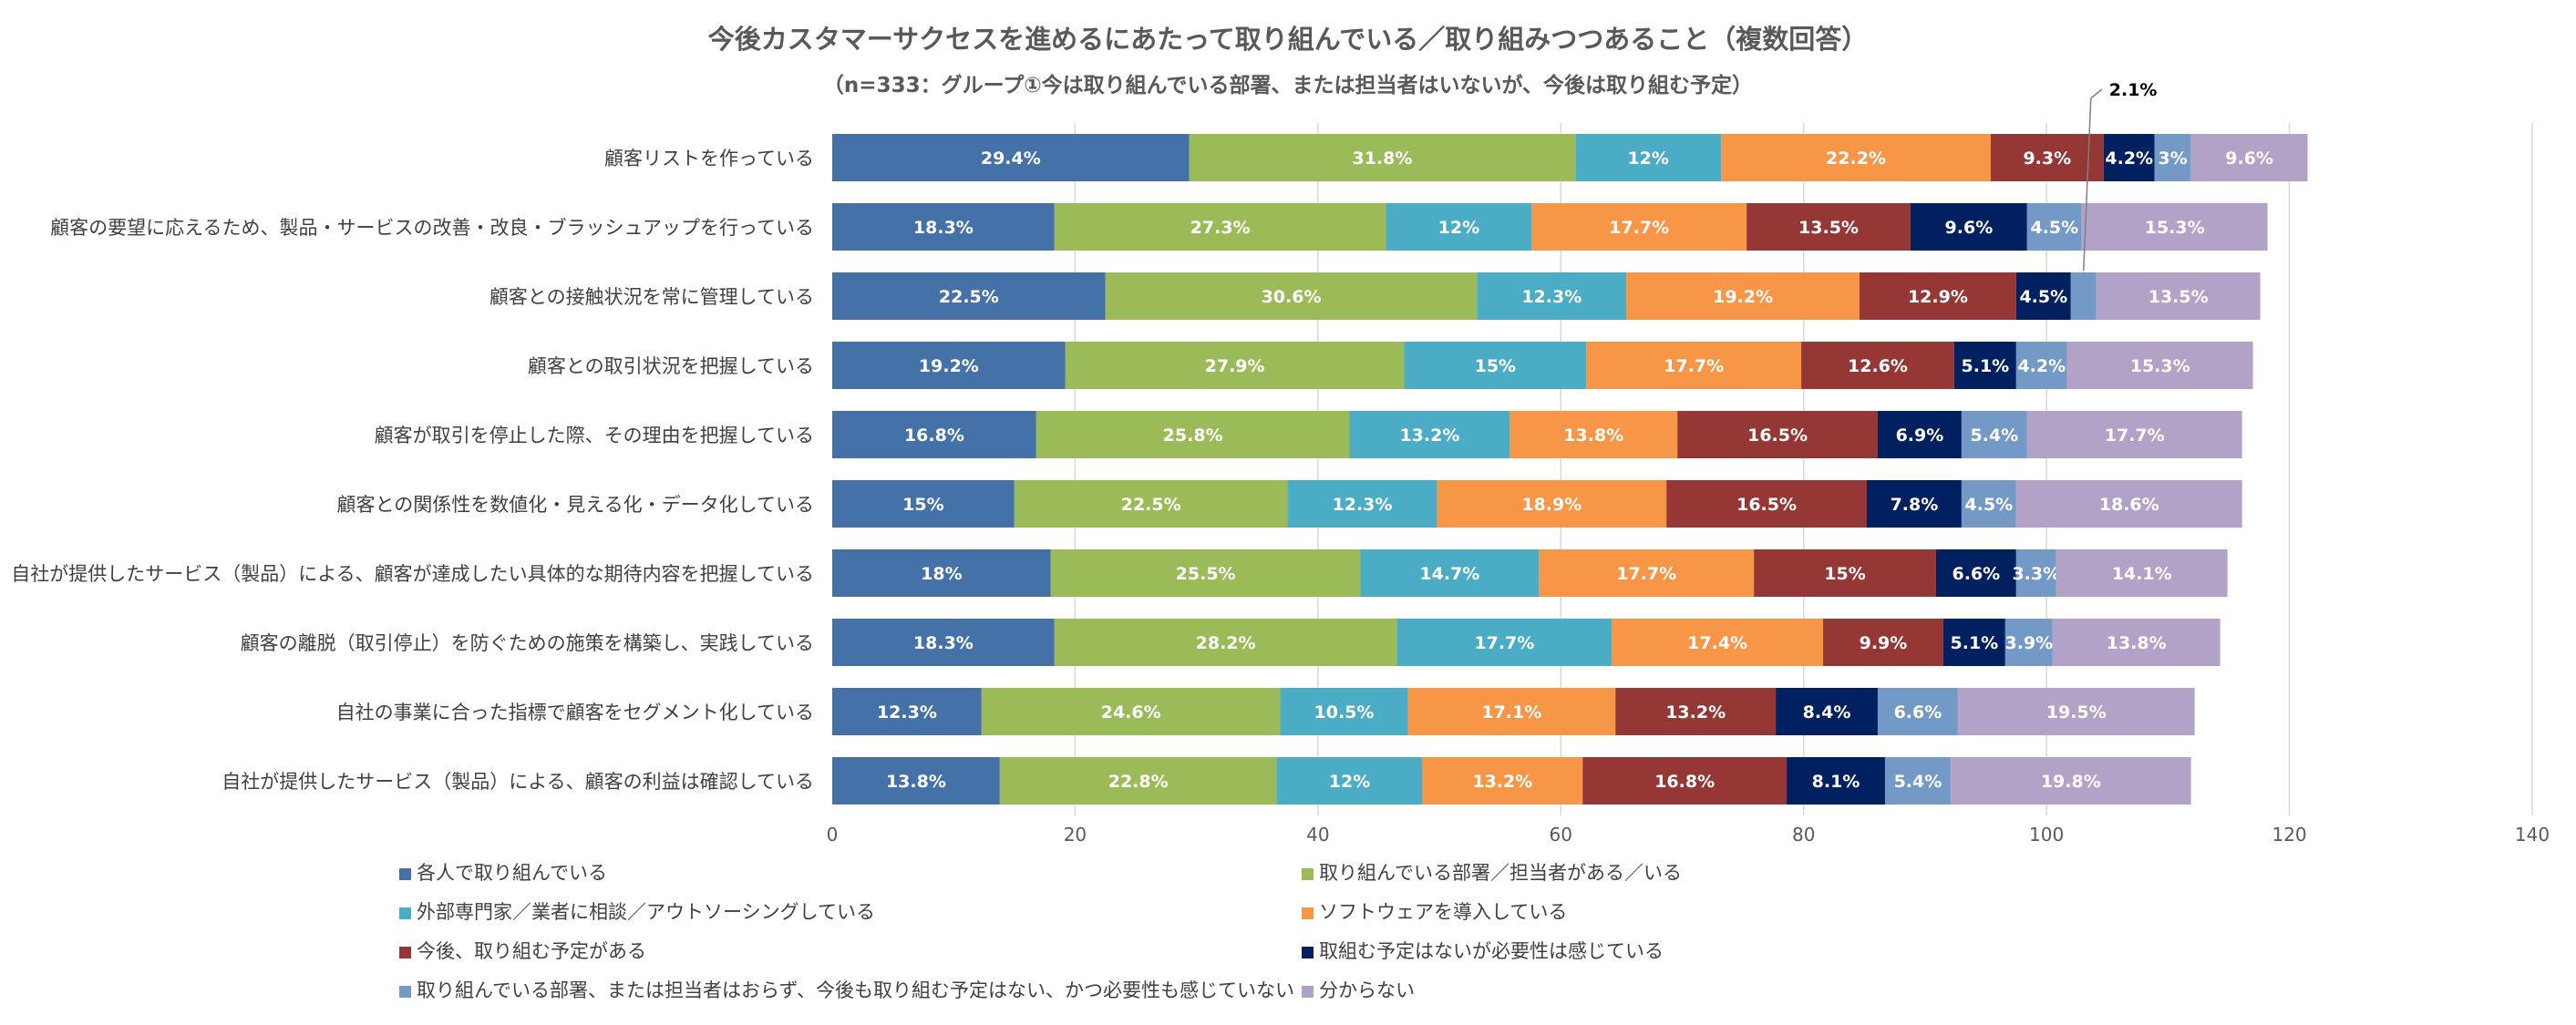 This screenshot has height=1025, width=2576. I want to click on category-label: 顧客との取引状況を把握している, so click(671, 366).